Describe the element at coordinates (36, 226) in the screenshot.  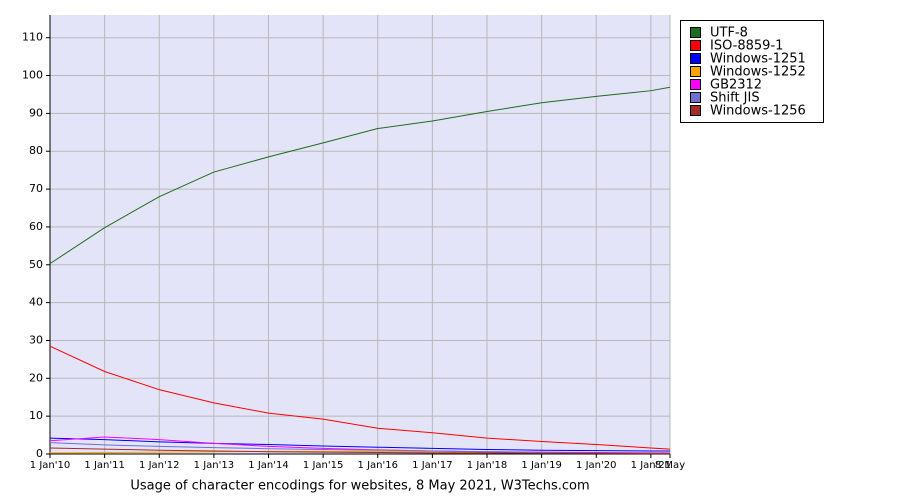
I see `y-tick-label: 60` at that location.